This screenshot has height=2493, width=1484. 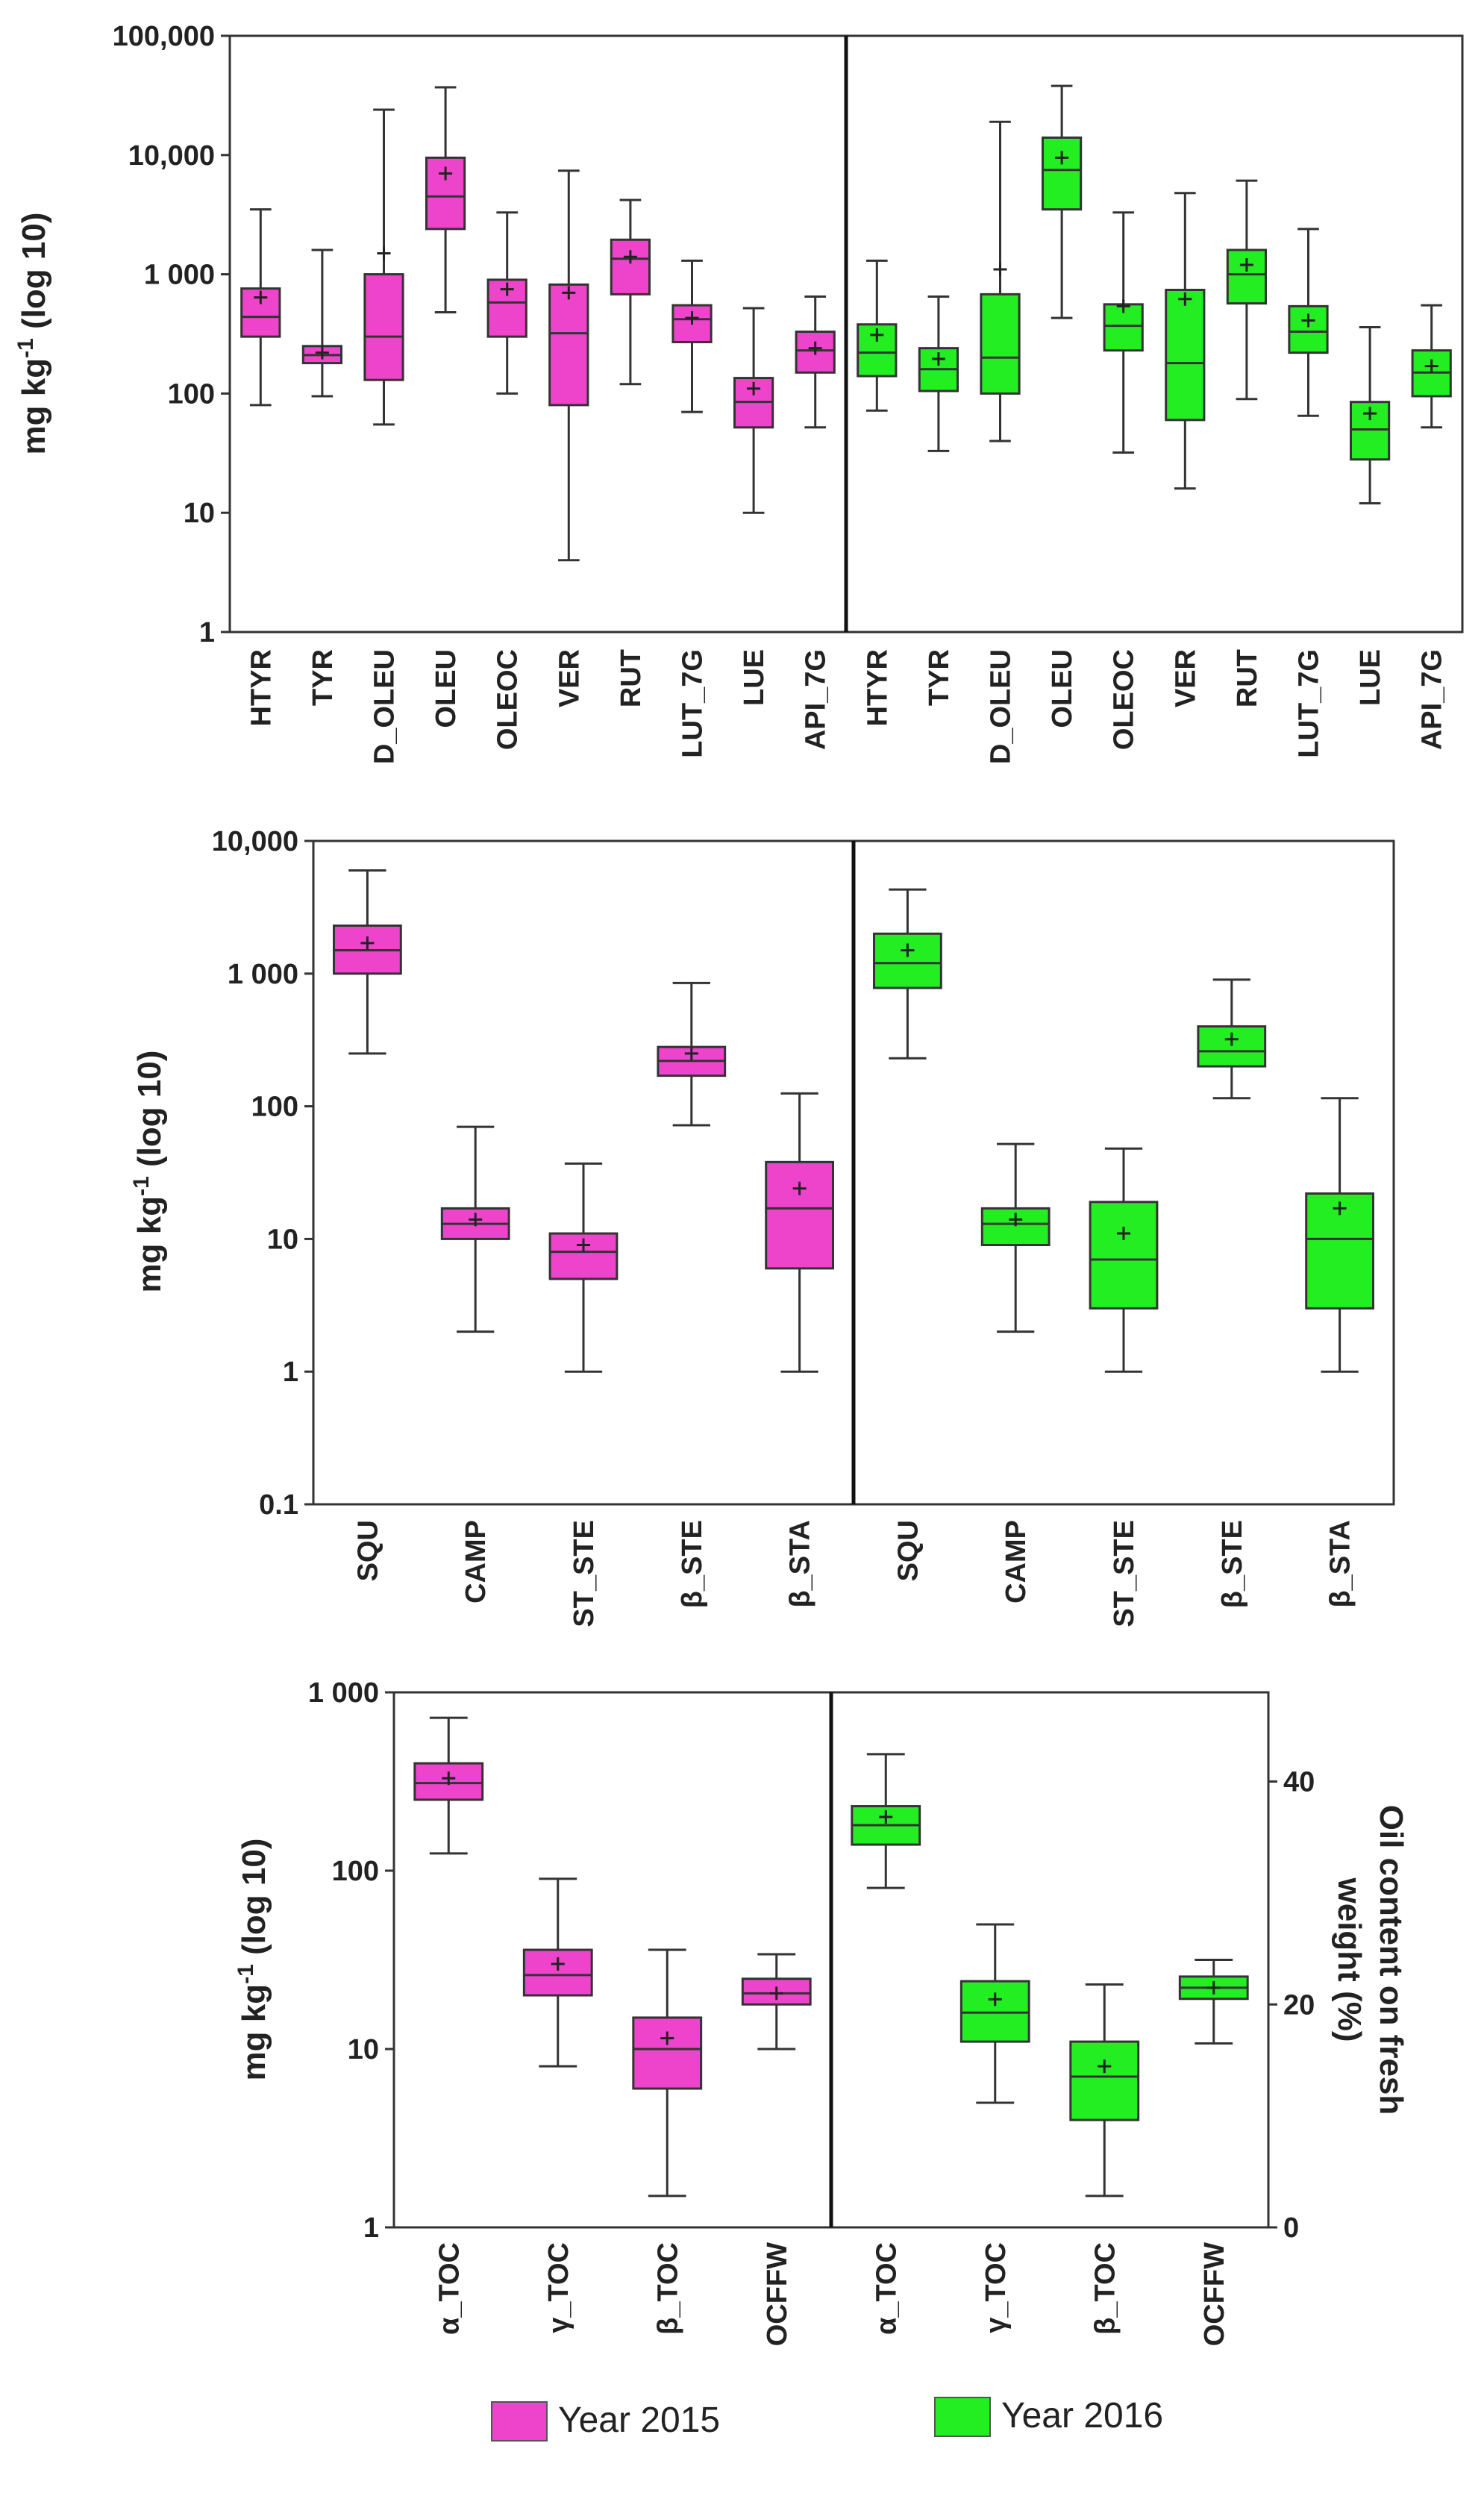 What do you see at coordinates (612, 2031) in the screenshot?
I see `series-year-2015: α_TOC γ_TOC β_TOC OCFFW` at bounding box center [612, 2031].